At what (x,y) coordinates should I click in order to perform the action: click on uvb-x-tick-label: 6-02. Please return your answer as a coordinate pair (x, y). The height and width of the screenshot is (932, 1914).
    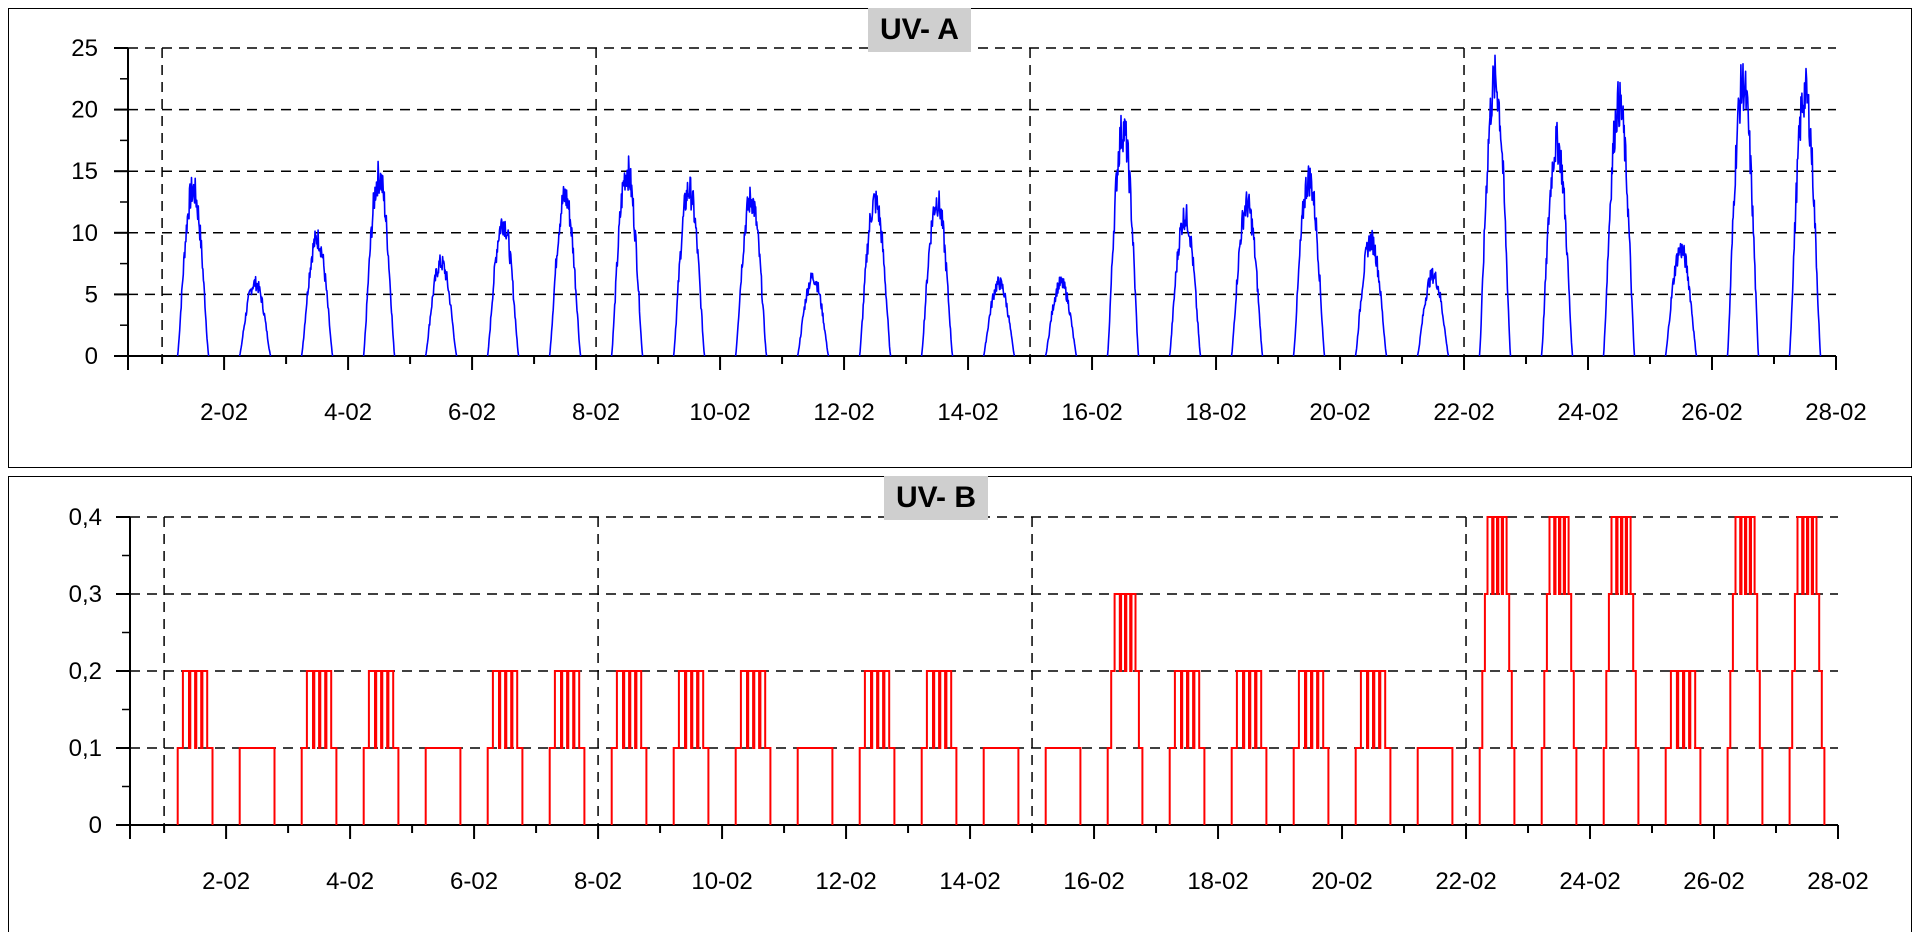
    Looking at the image, I should click on (474, 881).